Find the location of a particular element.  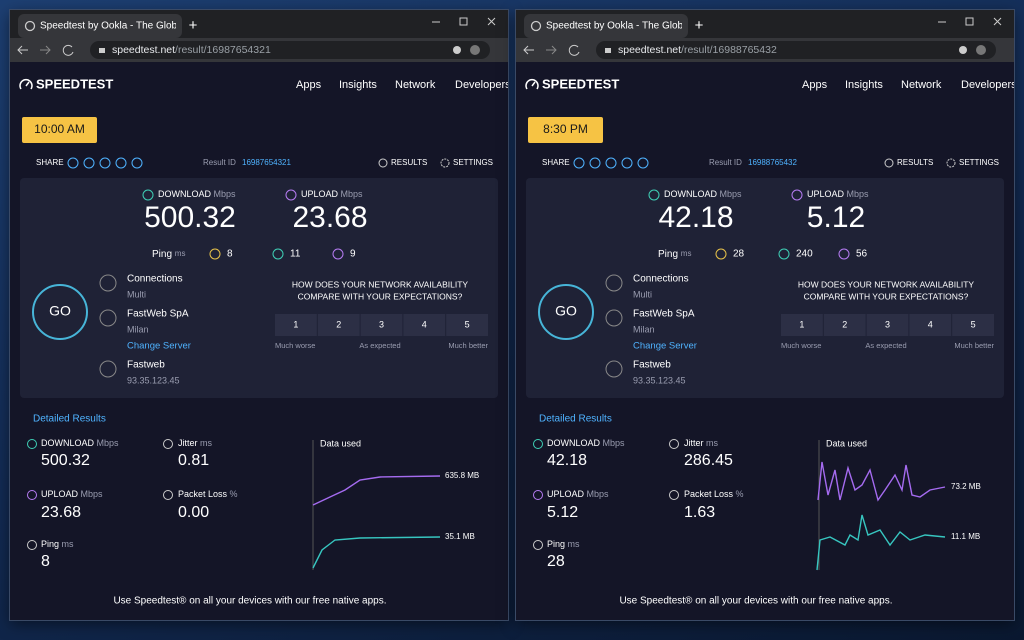

survey-question: COMPARE WITH YOUR EXPECTATIONS? is located at coordinates (886, 296).